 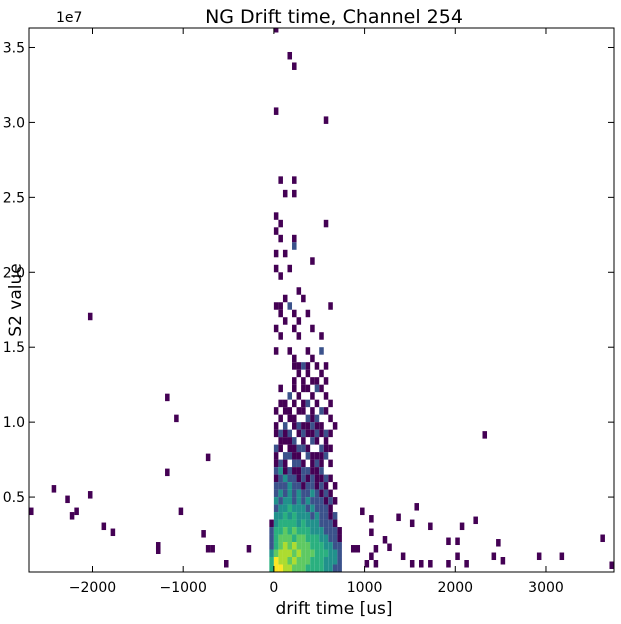 I want to click on x-tick-label: 2000, so click(x=455, y=588).